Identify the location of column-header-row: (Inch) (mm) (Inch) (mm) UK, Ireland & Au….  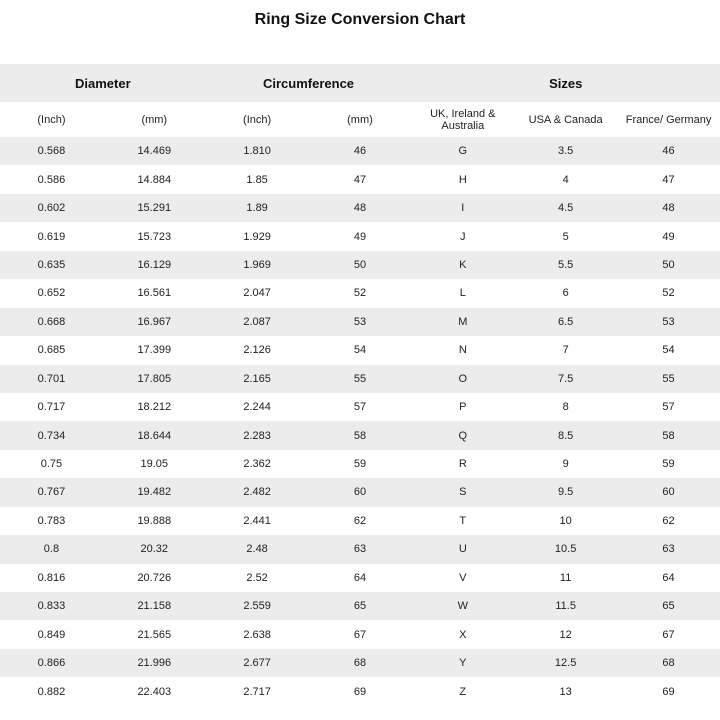
(360, 119).